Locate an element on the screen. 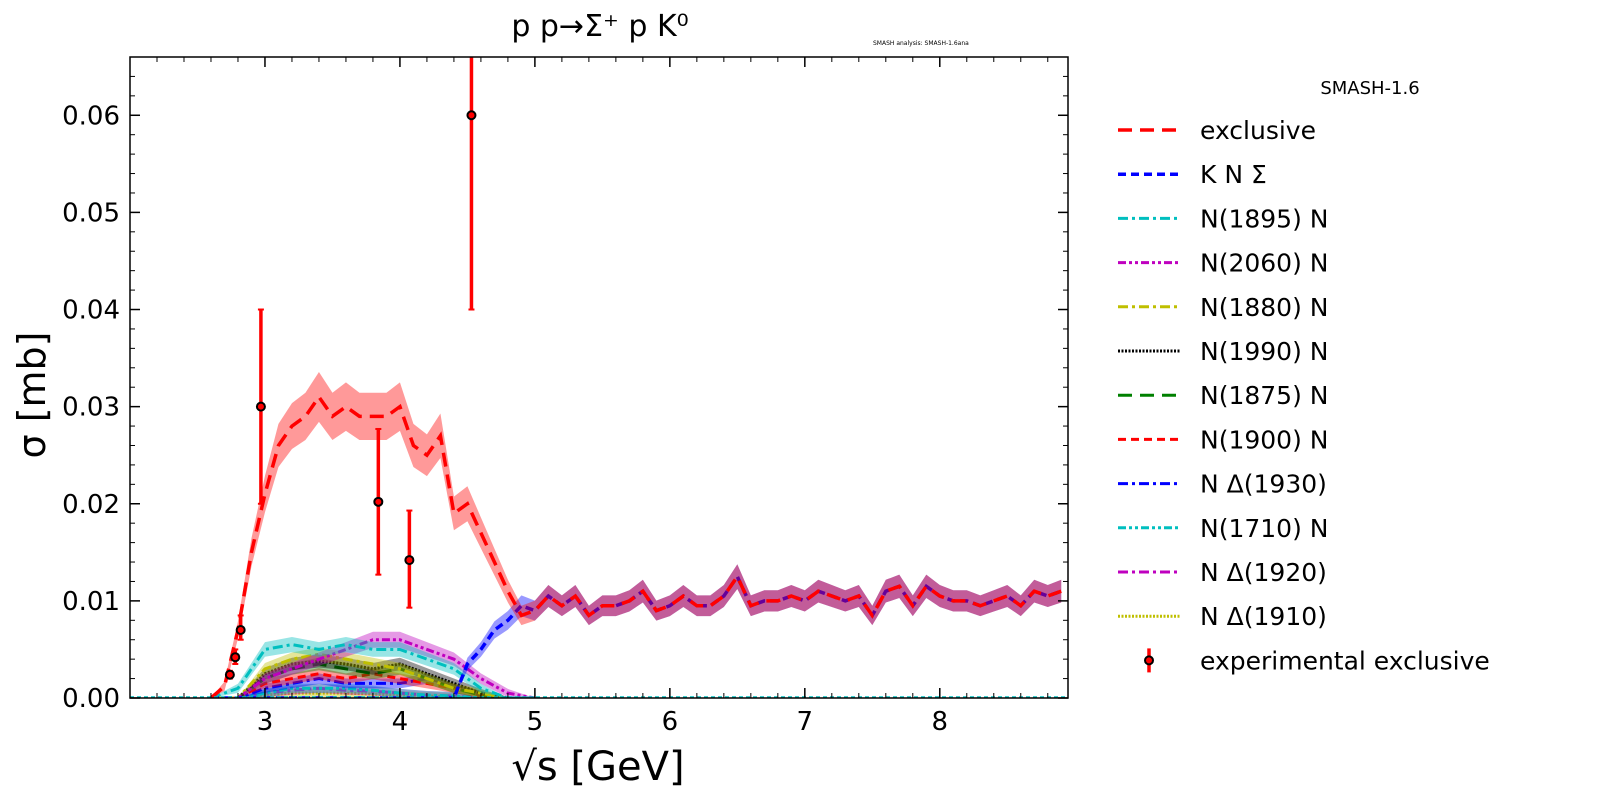  x-axis-label: √s [GeV] is located at coordinates (597, 767).